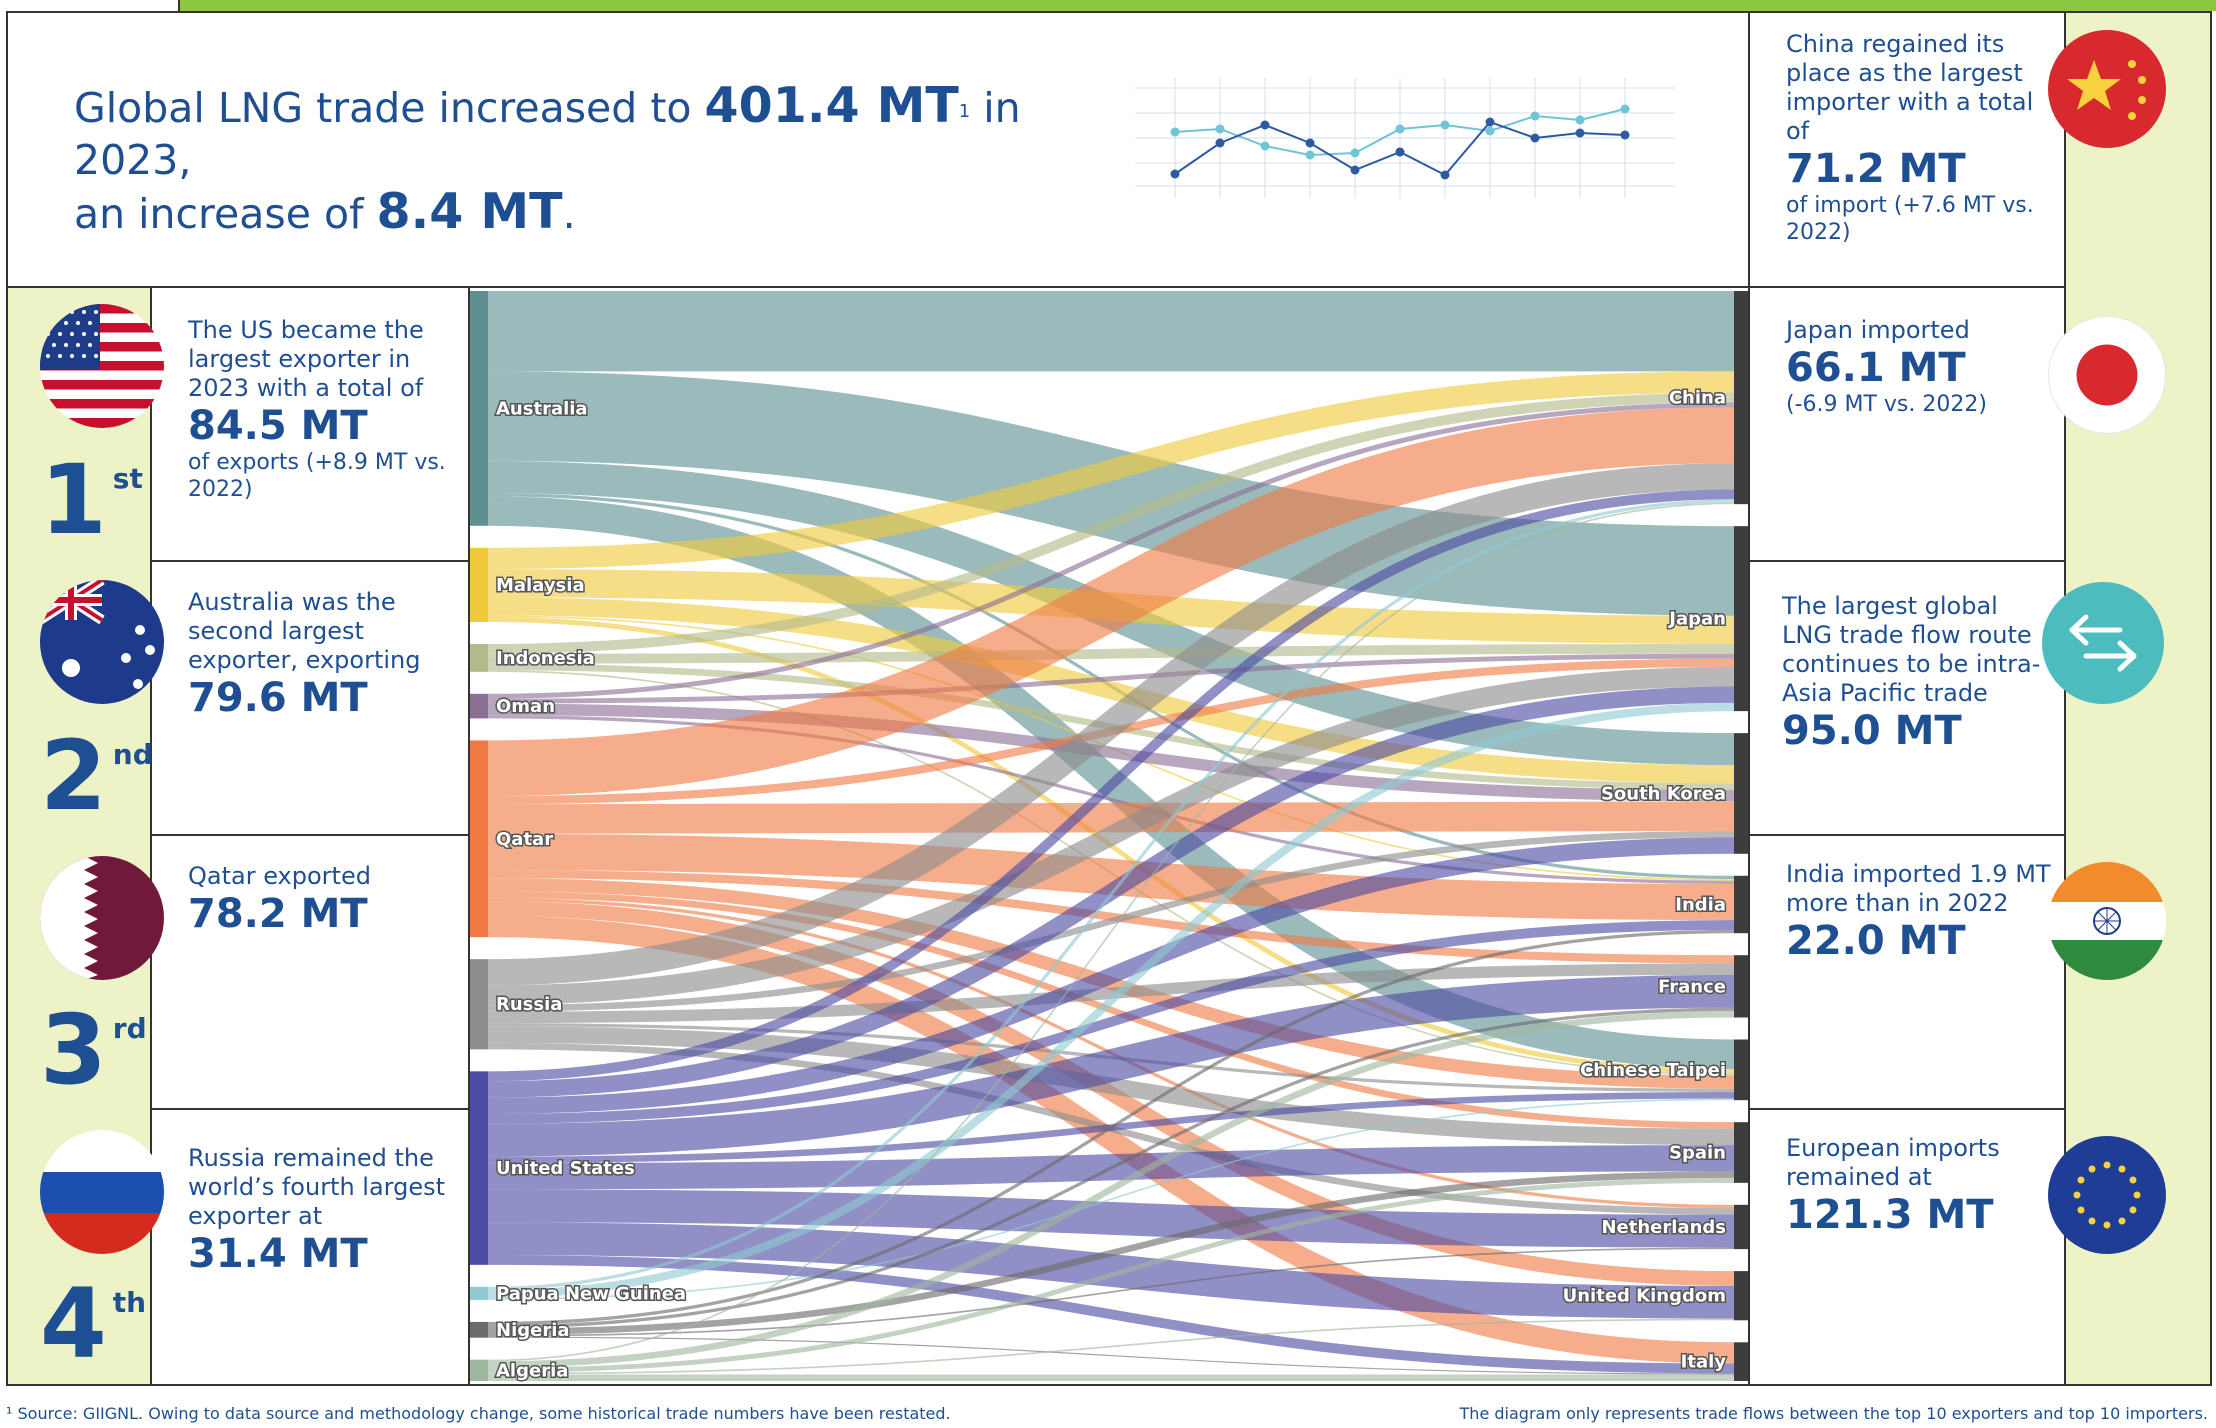 The height and width of the screenshot is (1428, 2216). What do you see at coordinates (1697, 1153) in the screenshot?
I see `importer-label-spain: Spain` at bounding box center [1697, 1153].